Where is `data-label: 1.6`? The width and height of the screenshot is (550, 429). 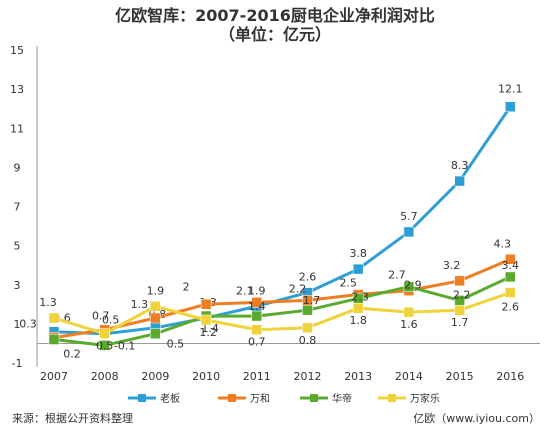 data-label: 1.6 is located at coordinates (409, 324).